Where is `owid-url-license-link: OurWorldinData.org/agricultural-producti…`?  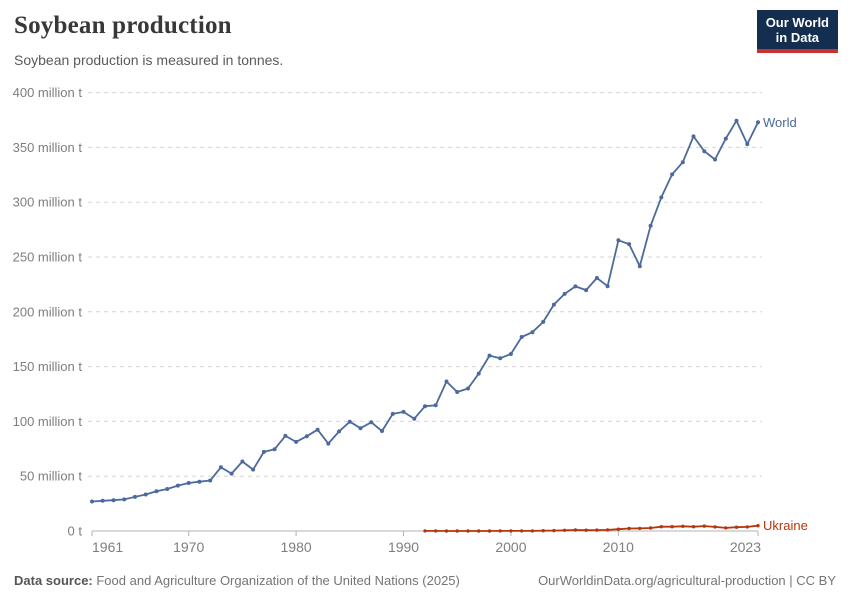
owid-url-license-link: OurWorldinData.org/agricultural-producti… is located at coordinates (687, 580).